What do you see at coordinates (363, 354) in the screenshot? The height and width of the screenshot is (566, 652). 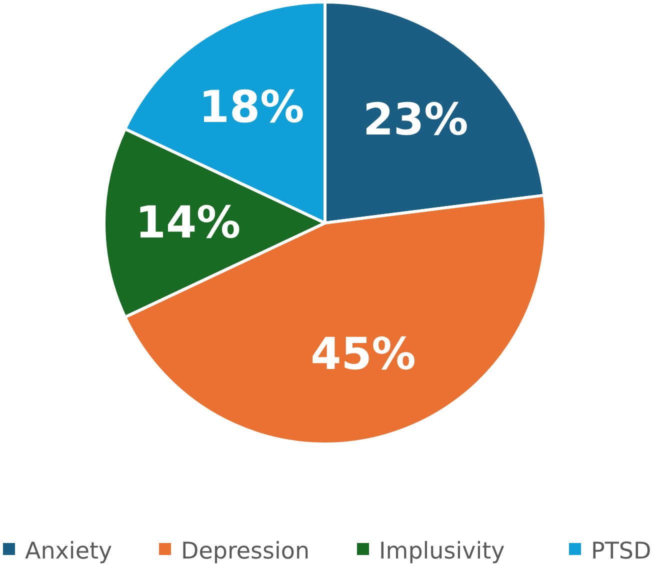 I see `data-label: 45%` at bounding box center [363, 354].